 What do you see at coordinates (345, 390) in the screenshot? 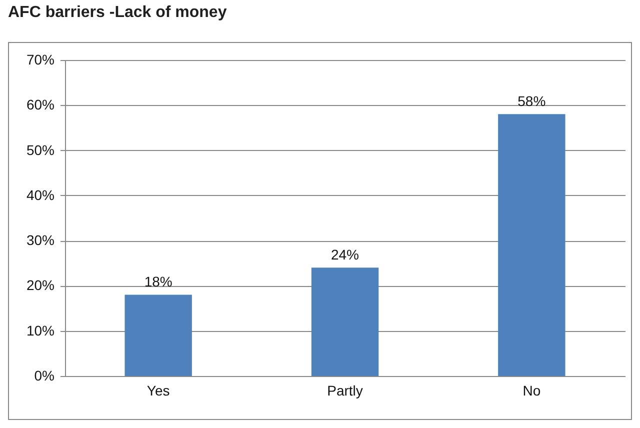
I see `x-tick-label: Partly` at bounding box center [345, 390].